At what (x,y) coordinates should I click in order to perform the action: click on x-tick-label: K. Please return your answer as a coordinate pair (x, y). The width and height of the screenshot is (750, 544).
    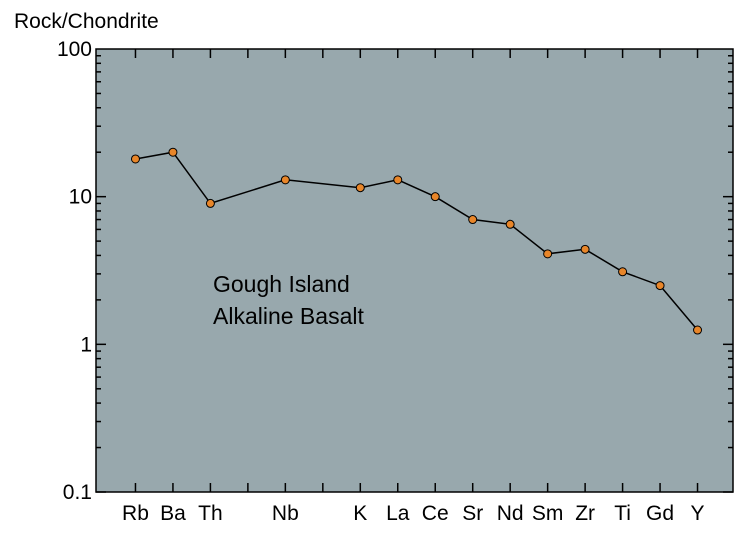
    Looking at the image, I should click on (360, 513).